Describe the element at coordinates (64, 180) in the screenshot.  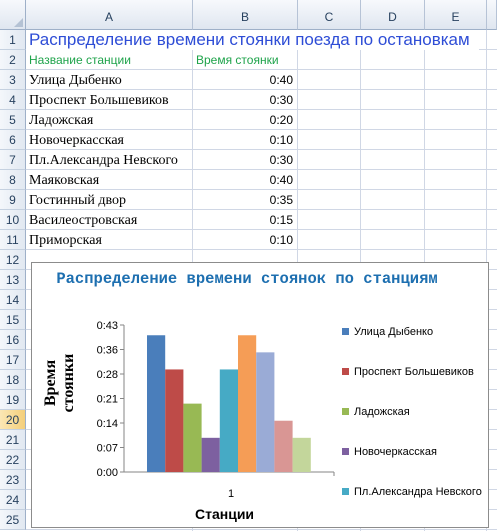
I see `station-name-cell: Маяковская` at that location.